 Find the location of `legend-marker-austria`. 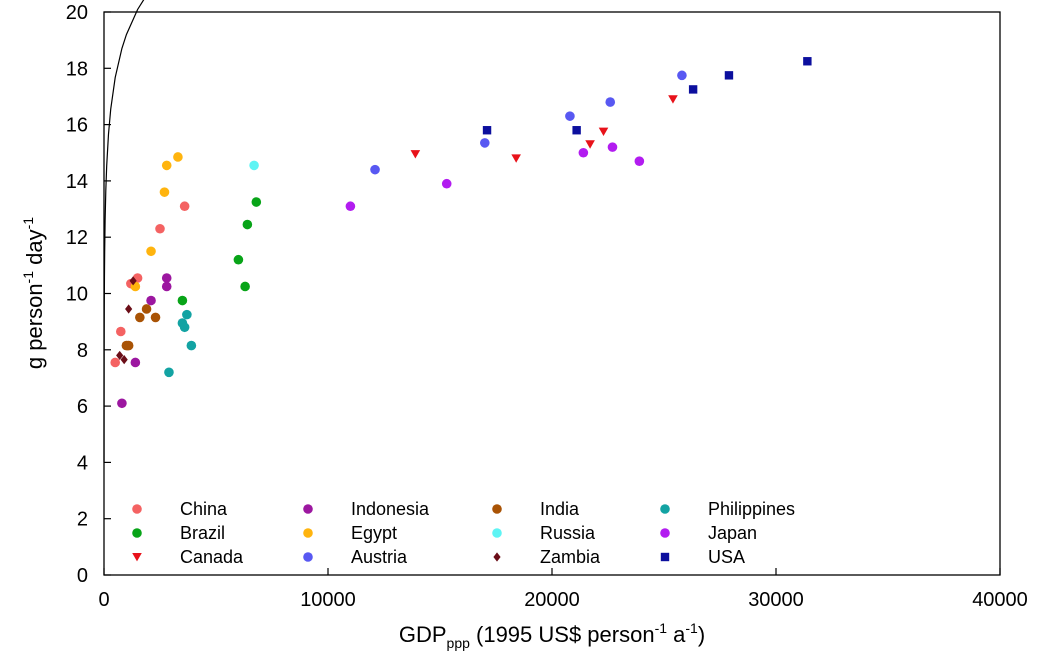

legend-marker-austria is located at coordinates (308, 557).